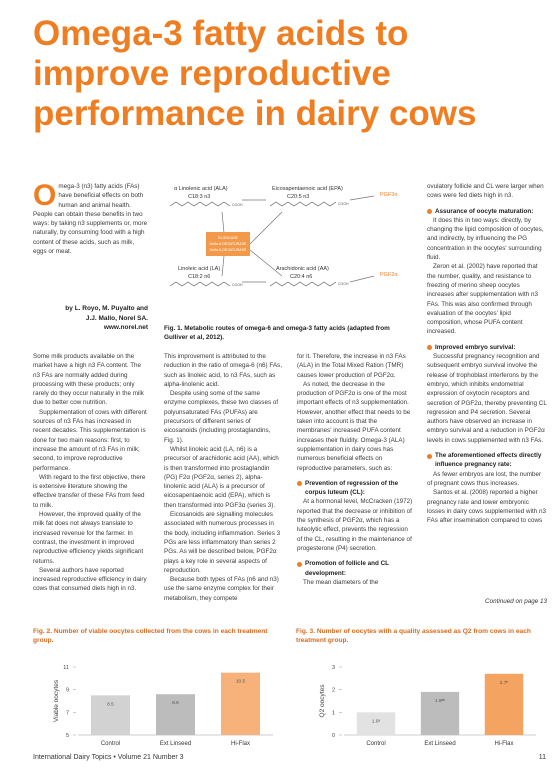 This screenshot has height=770, width=559. I want to click on fig-label: Linoleic acid (LA), so click(199, 269).